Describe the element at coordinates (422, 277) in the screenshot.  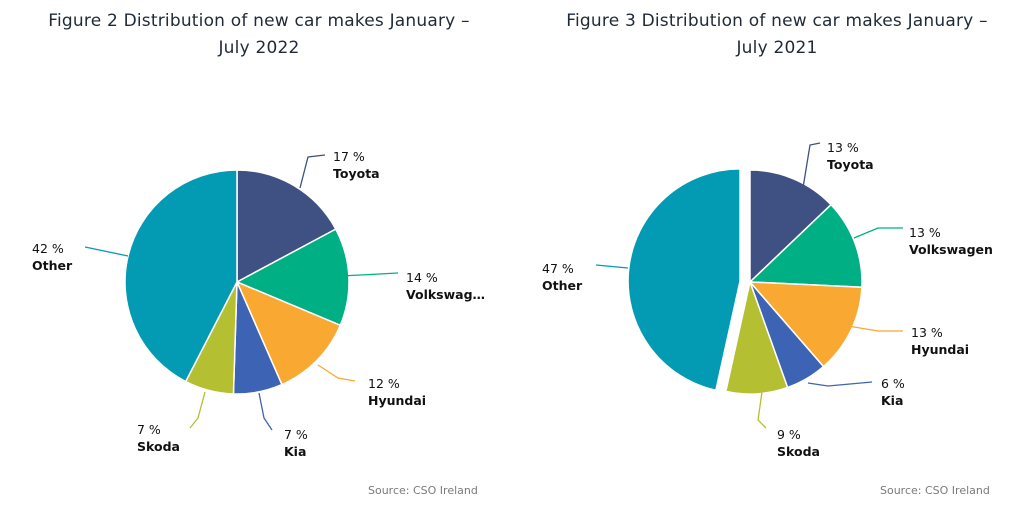
I see `data-label-value-volkswagen: 14 %` at that location.